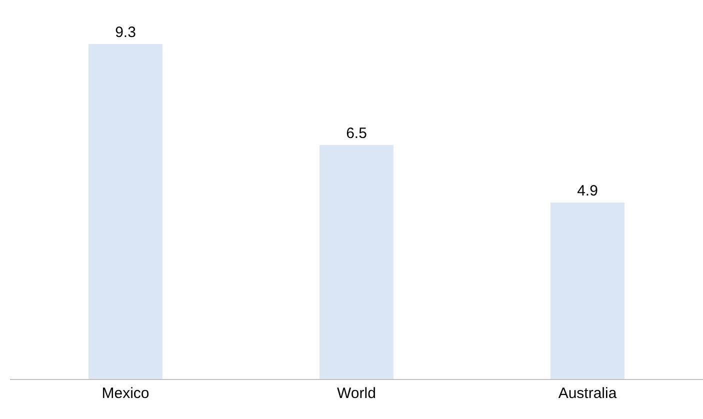  What do you see at coordinates (588, 393) in the screenshot?
I see `x-tick-label: Australia` at bounding box center [588, 393].